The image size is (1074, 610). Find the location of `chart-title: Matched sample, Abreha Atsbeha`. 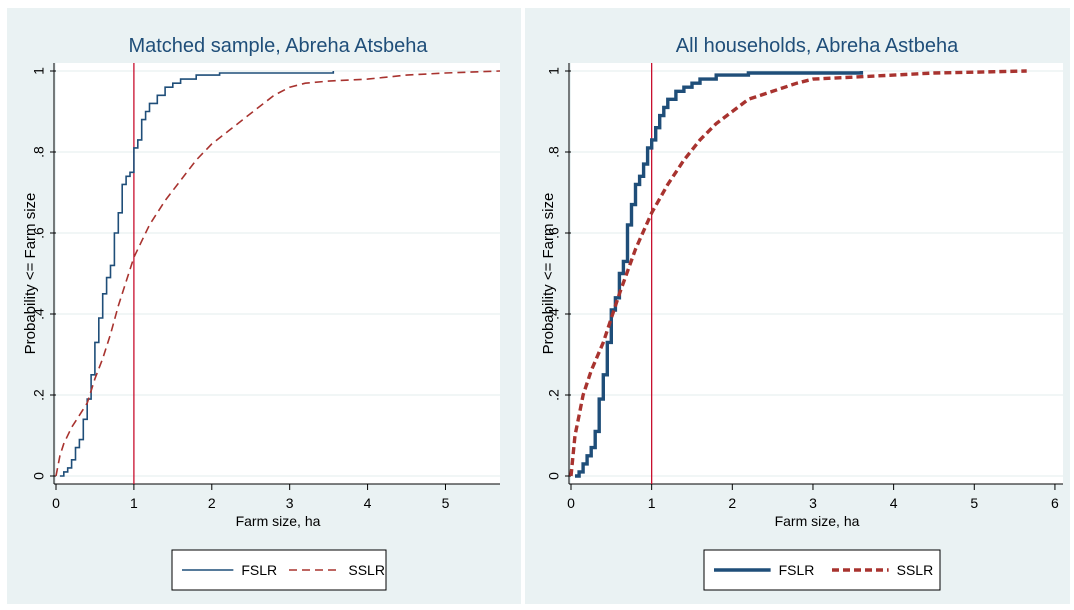

chart-title: Matched sample, Abreha Atsbeha is located at coordinates (278, 46).